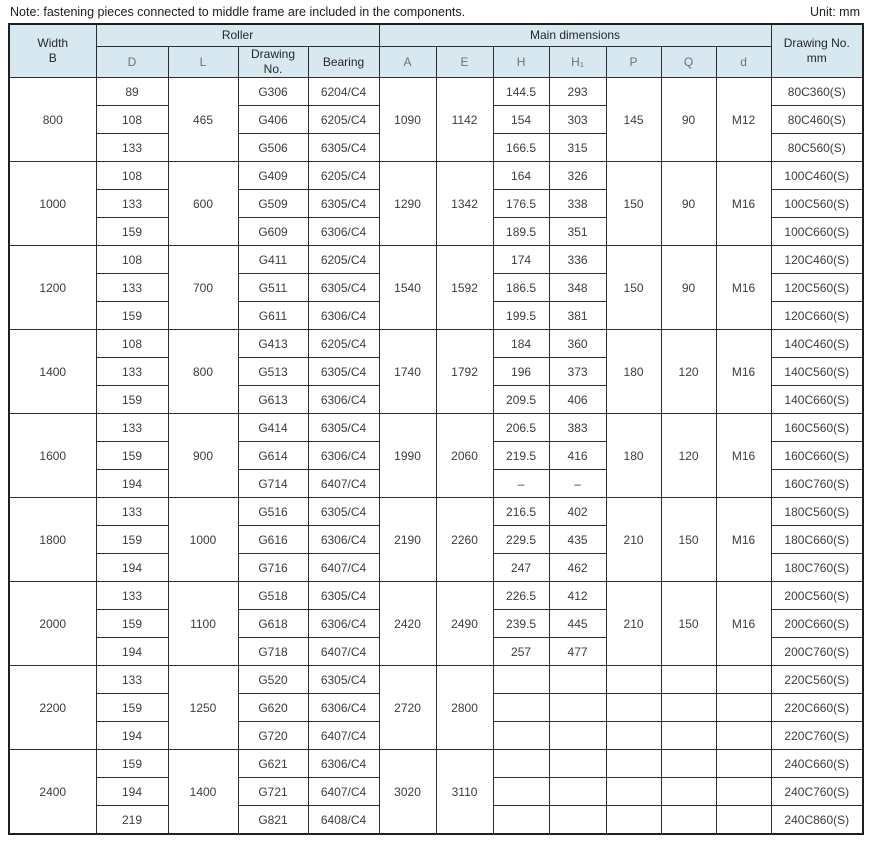 The width and height of the screenshot is (870, 844). Describe the element at coordinates (203, 623) in the screenshot. I see `cell-roller-l: 1100` at that location.